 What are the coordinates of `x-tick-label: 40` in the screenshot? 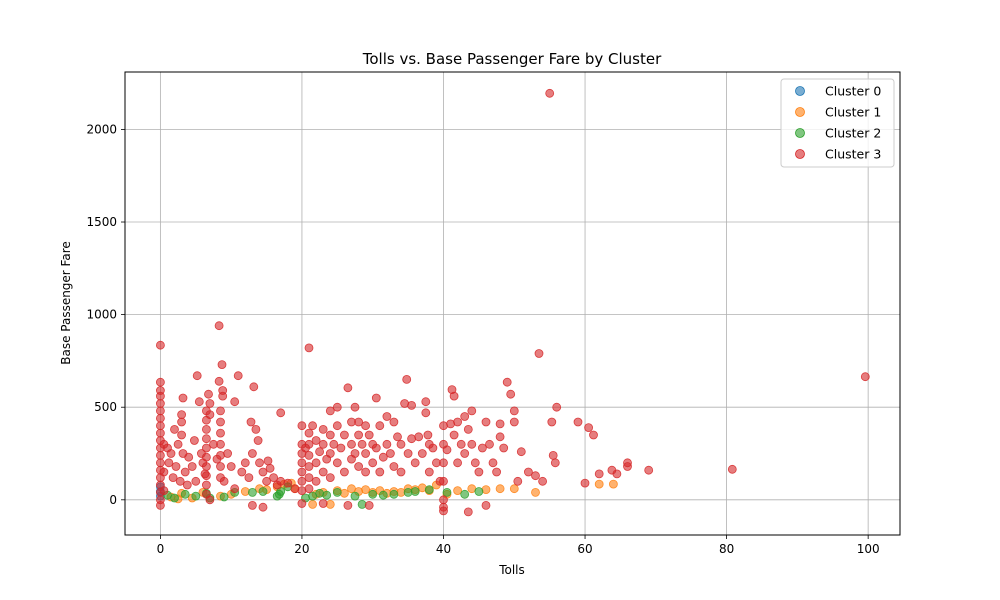 It's located at (443, 549).